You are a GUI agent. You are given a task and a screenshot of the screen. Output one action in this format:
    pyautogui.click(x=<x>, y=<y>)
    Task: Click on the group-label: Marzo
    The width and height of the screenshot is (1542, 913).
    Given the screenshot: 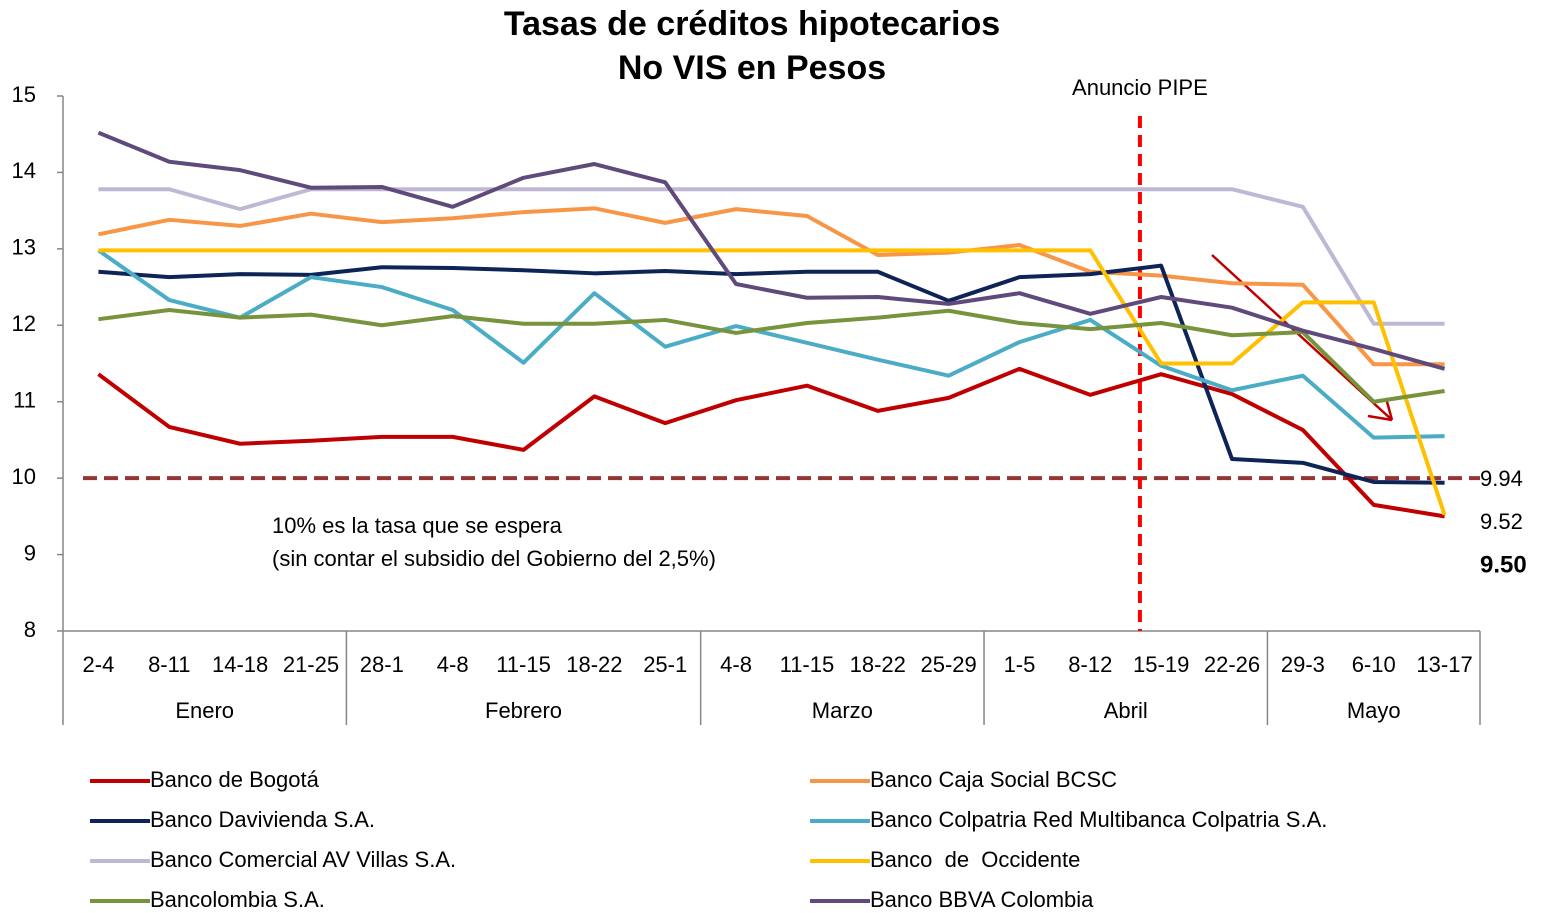 What is the action you would take?
    pyautogui.click(x=842, y=710)
    